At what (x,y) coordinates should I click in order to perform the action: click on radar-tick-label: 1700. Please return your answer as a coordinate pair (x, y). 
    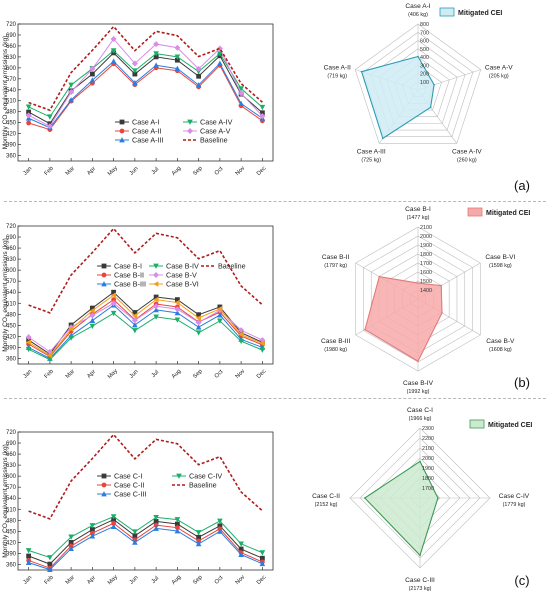
    Looking at the image, I should click on (426, 264).